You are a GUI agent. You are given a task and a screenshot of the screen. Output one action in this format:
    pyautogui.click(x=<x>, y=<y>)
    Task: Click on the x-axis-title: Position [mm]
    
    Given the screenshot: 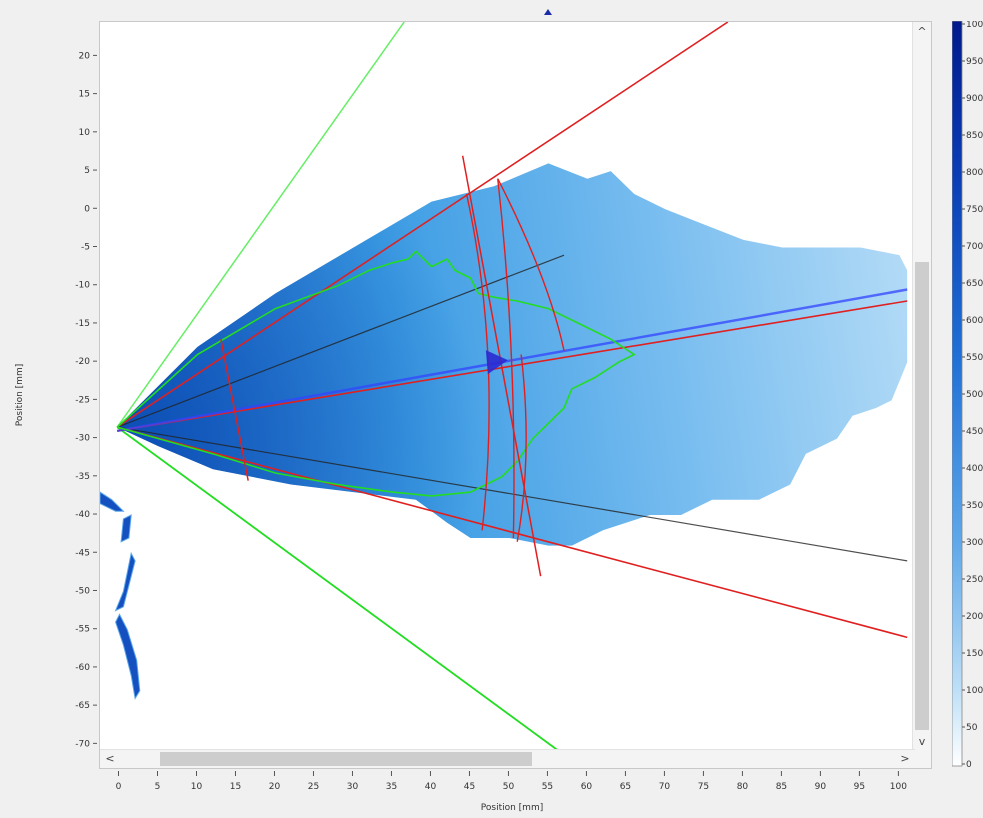 What is the action you would take?
    pyautogui.click(x=512, y=808)
    